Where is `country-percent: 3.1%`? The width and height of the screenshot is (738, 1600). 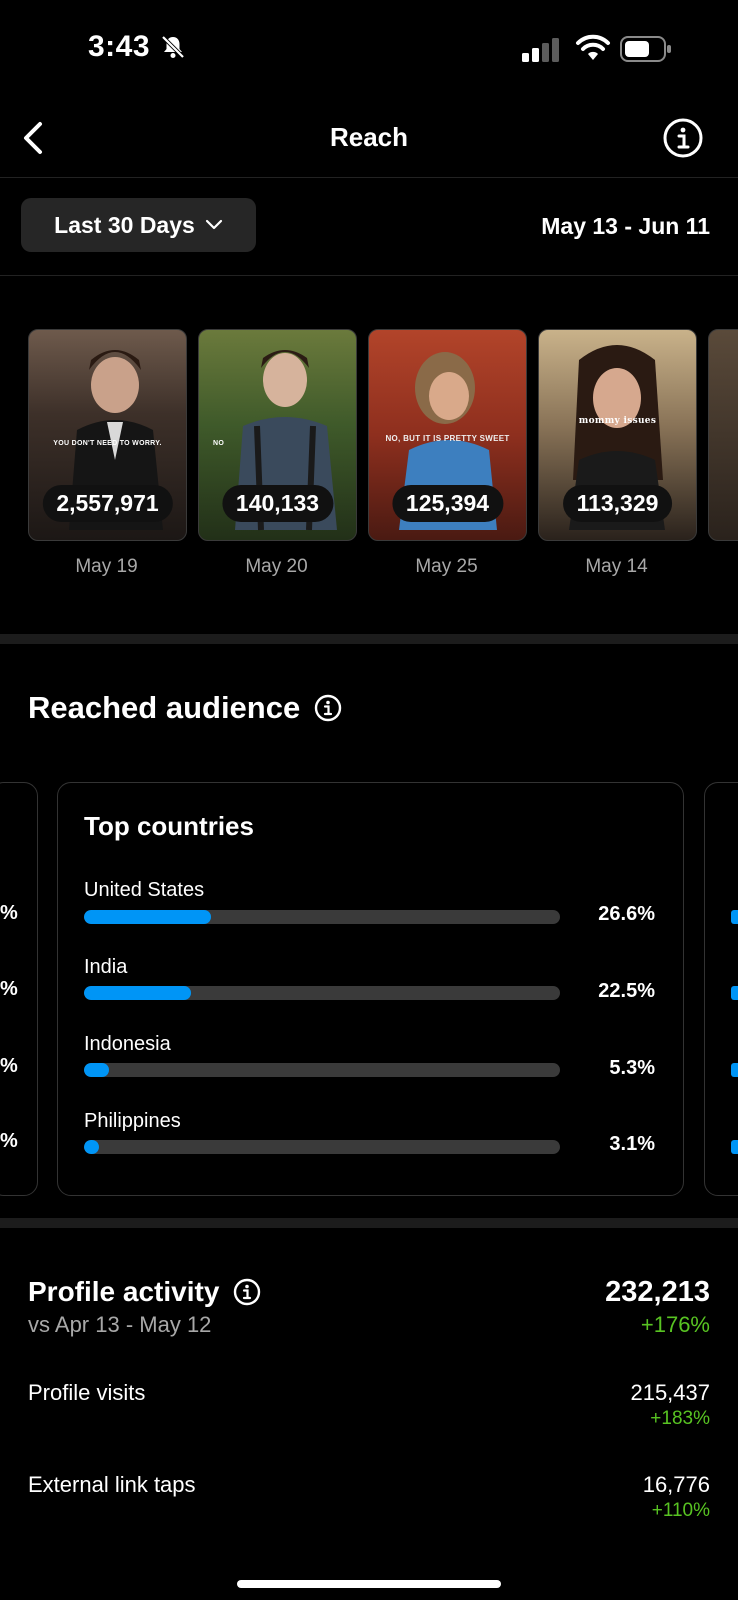 country-percent: 3.1% is located at coordinates (632, 1144).